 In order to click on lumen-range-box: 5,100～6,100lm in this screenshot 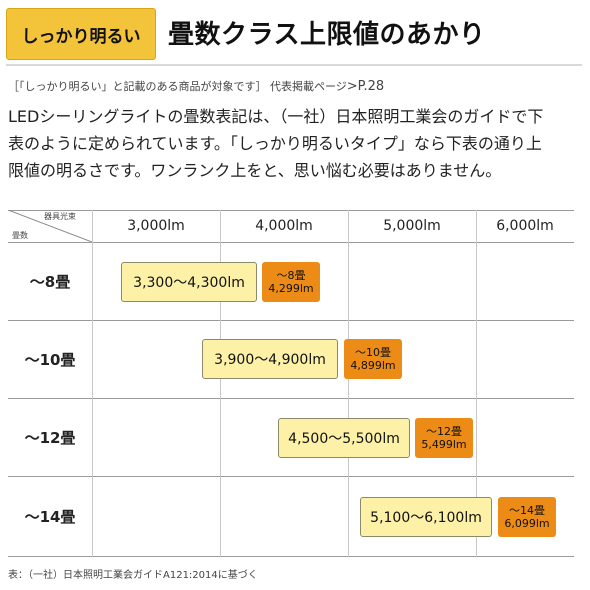, I will do `click(426, 517)`.